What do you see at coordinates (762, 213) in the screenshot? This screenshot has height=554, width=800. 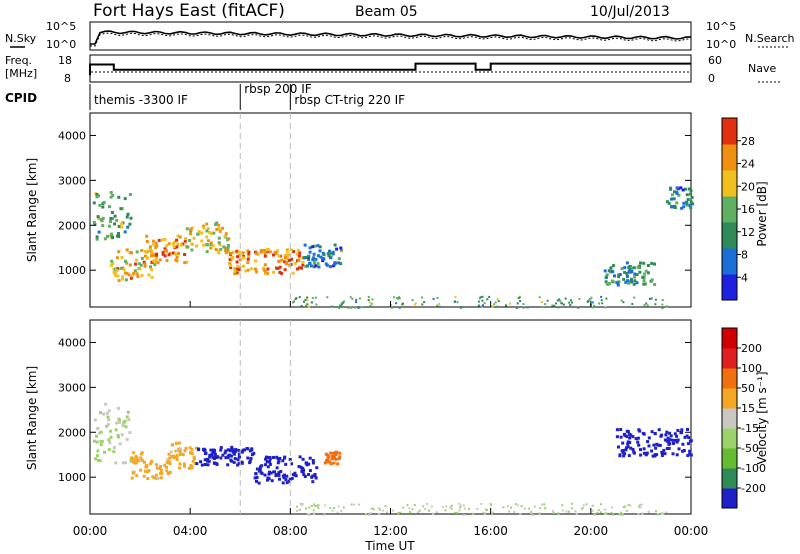 I see `power-colorbar-label: Power [dB]` at bounding box center [762, 213].